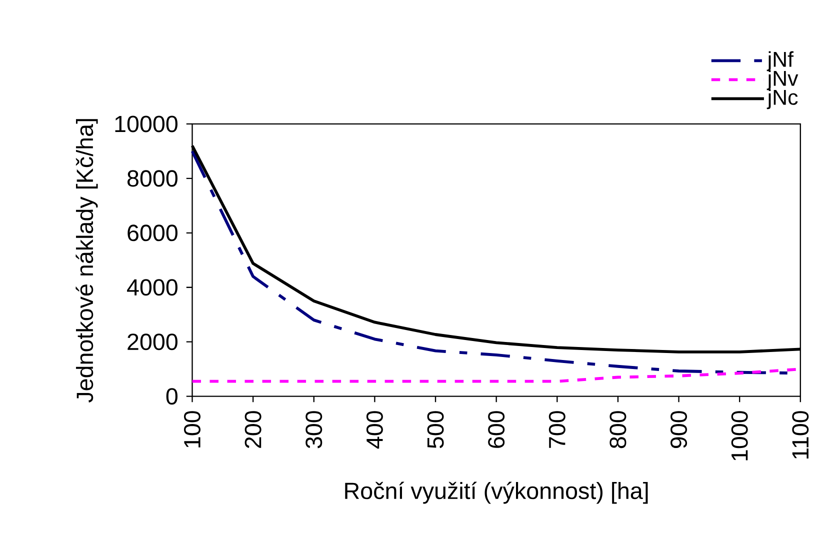  What do you see at coordinates (253, 429) in the screenshot?
I see `x-tick-label: 200` at bounding box center [253, 429].